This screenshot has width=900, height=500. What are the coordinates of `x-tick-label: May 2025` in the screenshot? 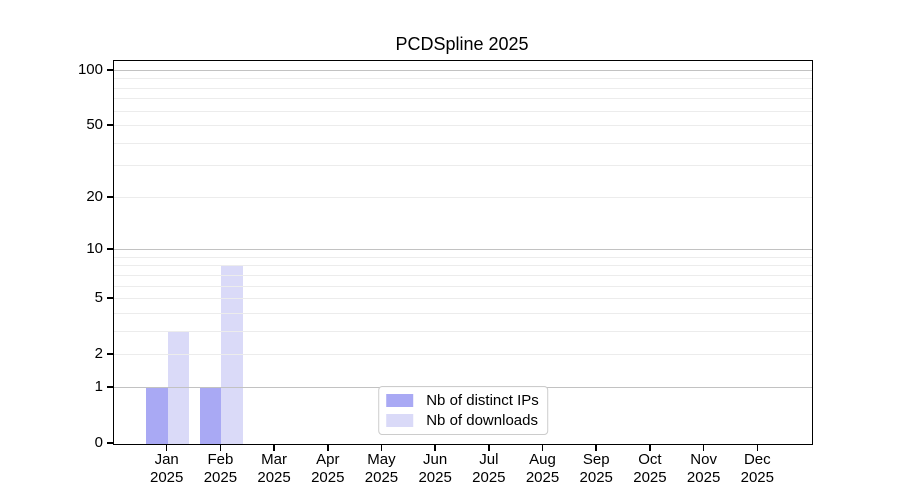 It's located at (381, 469).